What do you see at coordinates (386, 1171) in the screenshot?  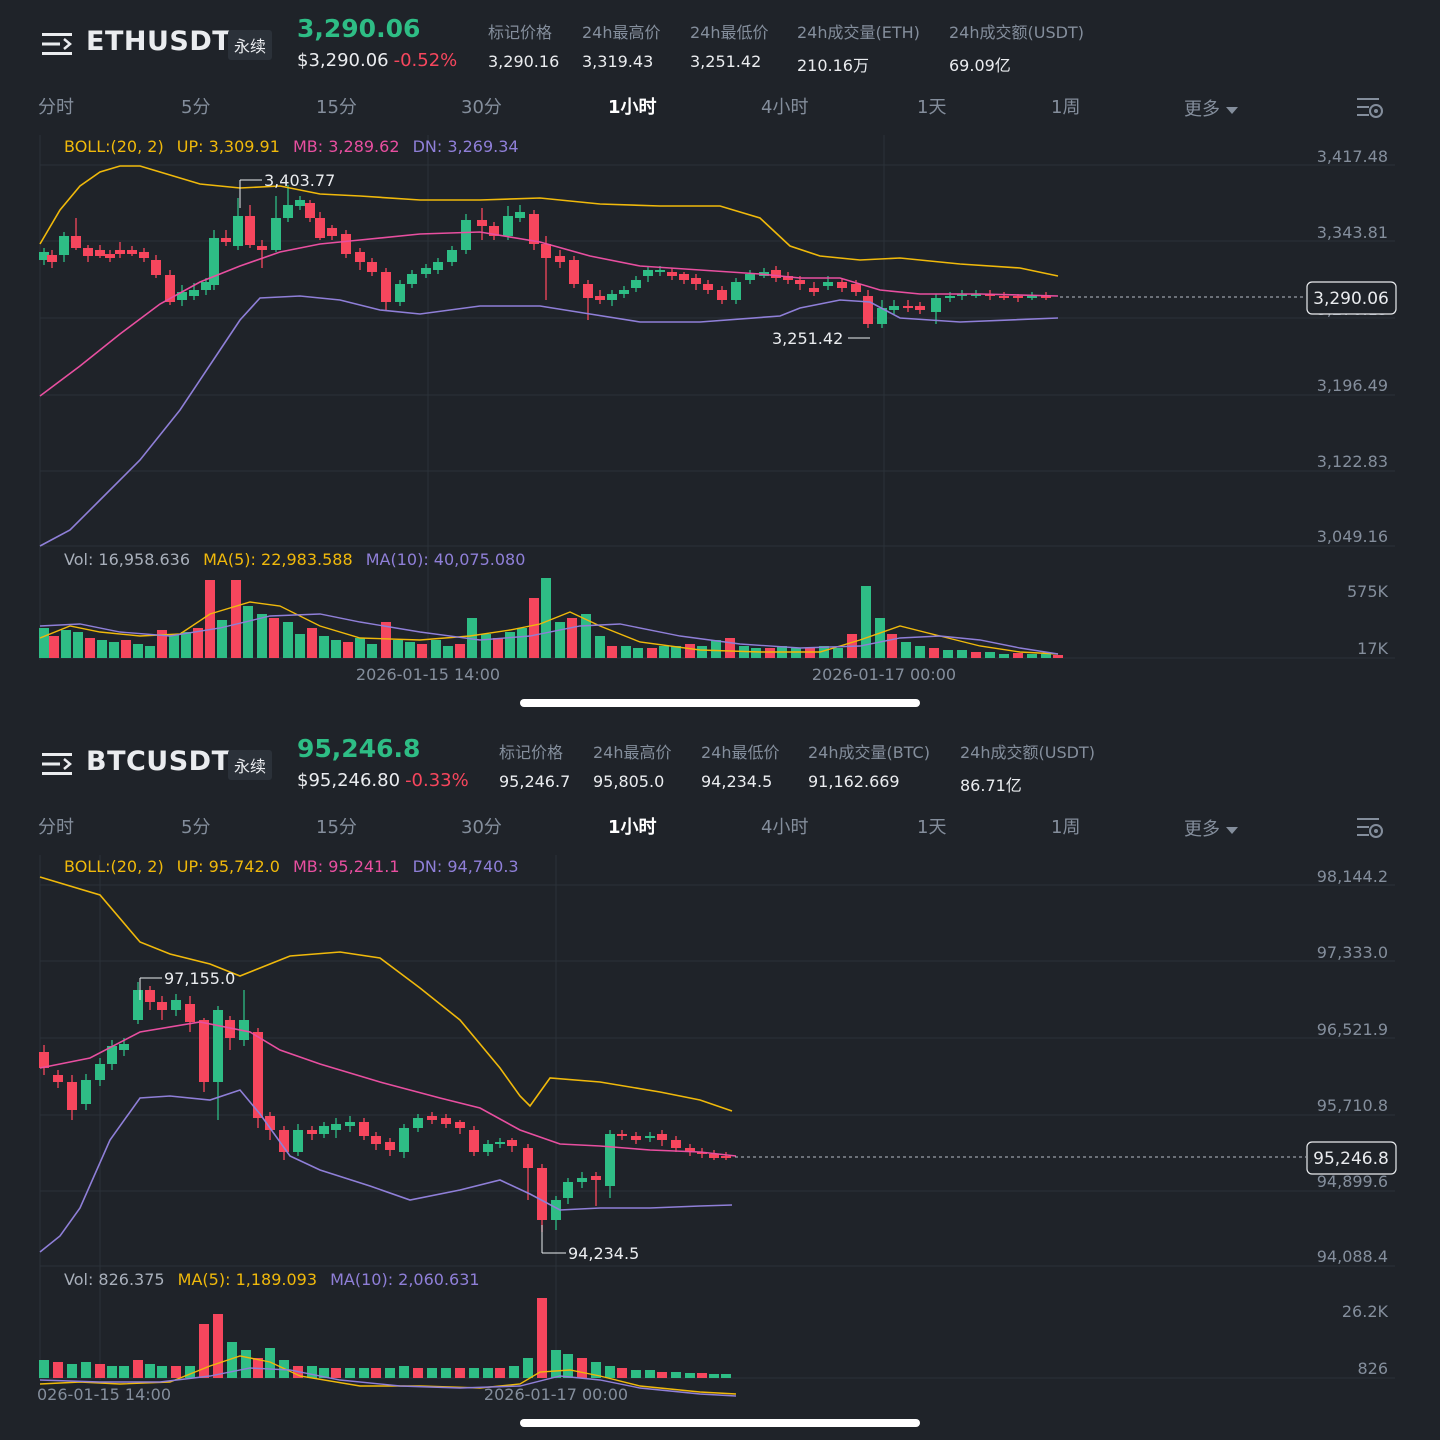 I see `boll-lower-line` at bounding box center [386, 1171].